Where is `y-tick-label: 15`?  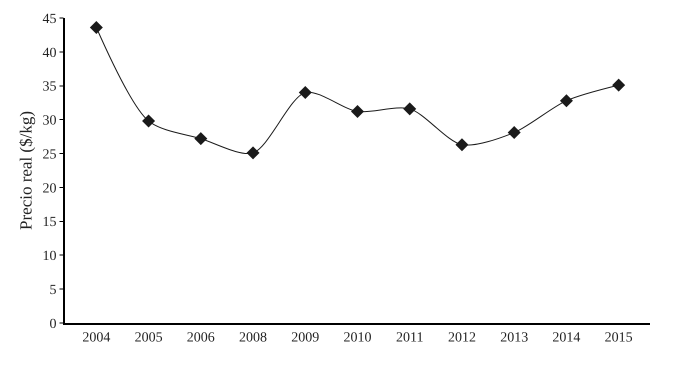 y-tick-label: 15 is located at coordinates (49, 222).